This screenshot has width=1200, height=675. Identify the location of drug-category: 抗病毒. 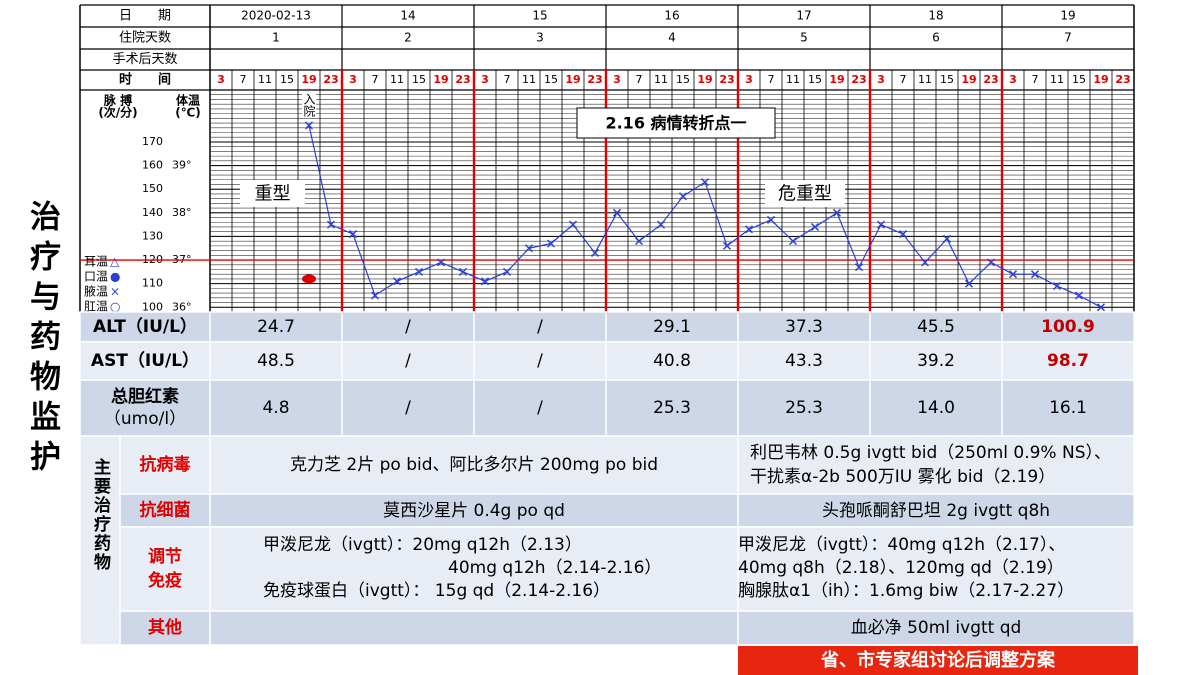
(165, 464).